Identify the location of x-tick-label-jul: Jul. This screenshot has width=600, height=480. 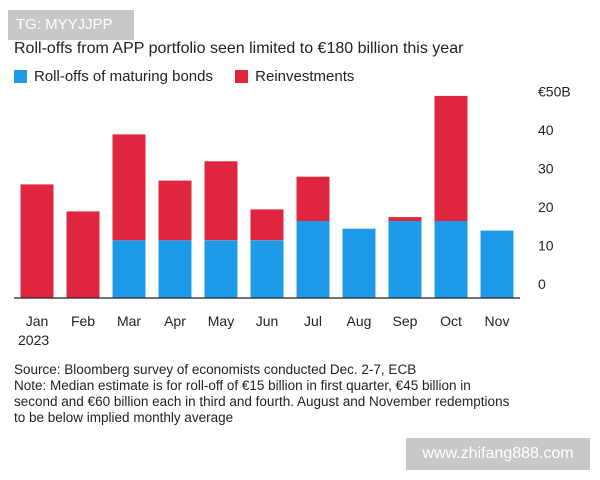
(313, 321).